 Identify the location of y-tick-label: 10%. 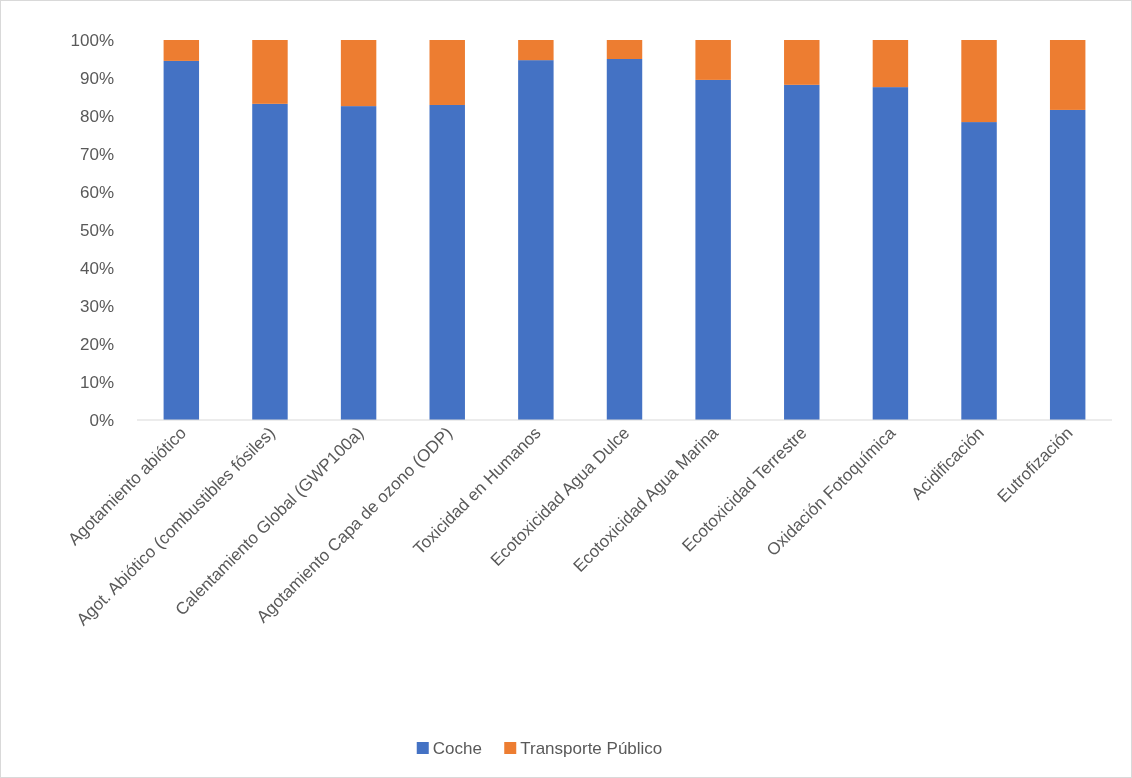
(96, 382).